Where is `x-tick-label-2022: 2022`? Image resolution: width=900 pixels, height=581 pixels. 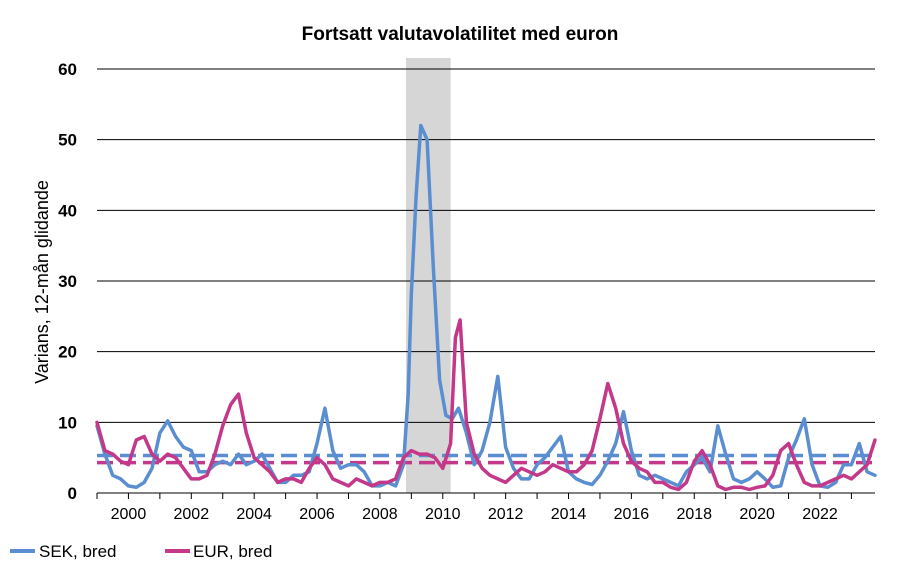 x-tick-label-2022: 2022 is located at coordinates (820, 514).